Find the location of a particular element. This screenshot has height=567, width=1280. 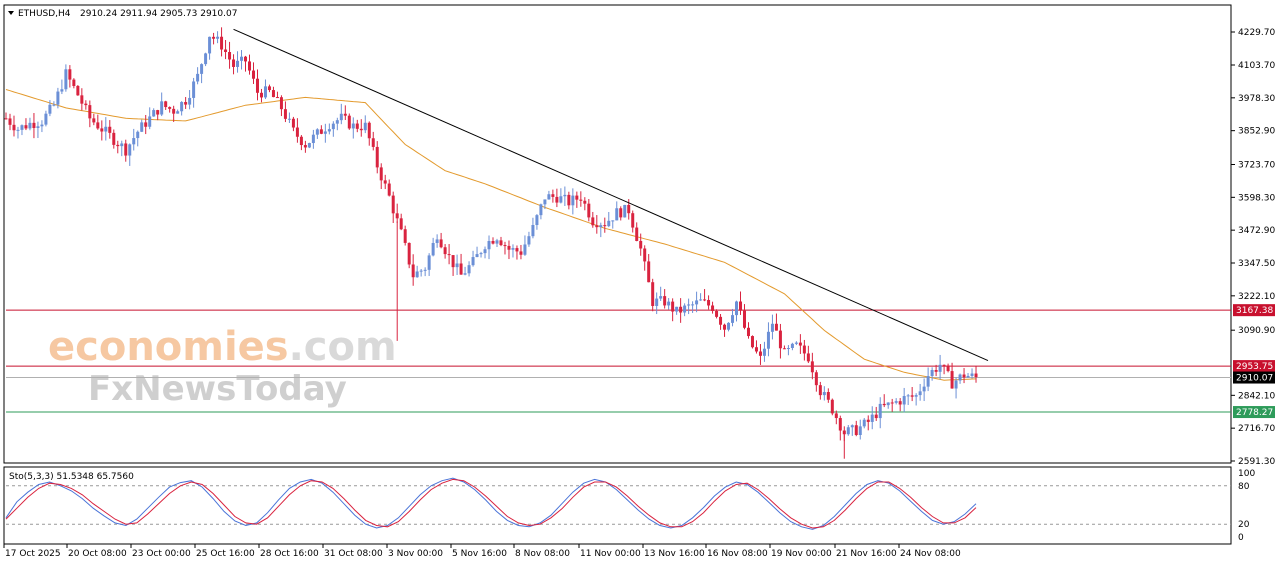

y-tick-label: 3723.70 is located at coordinates (1256, 165).